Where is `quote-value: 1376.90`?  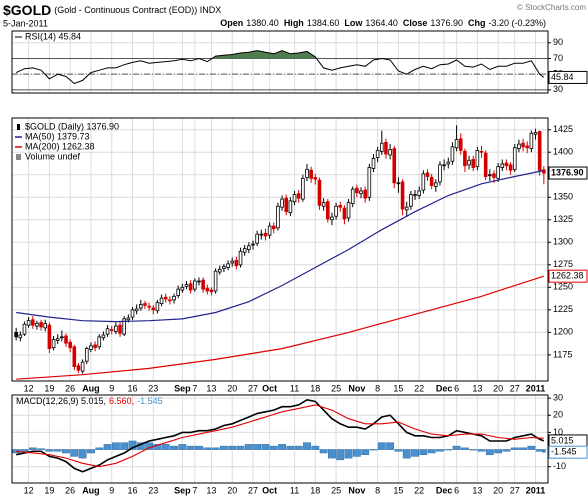 quote-value: 1376.90 is located at coordinates (446, 23).